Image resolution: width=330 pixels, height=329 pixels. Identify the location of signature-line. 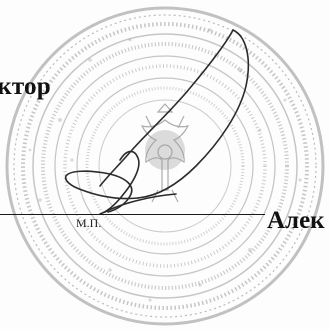
(132, 214).